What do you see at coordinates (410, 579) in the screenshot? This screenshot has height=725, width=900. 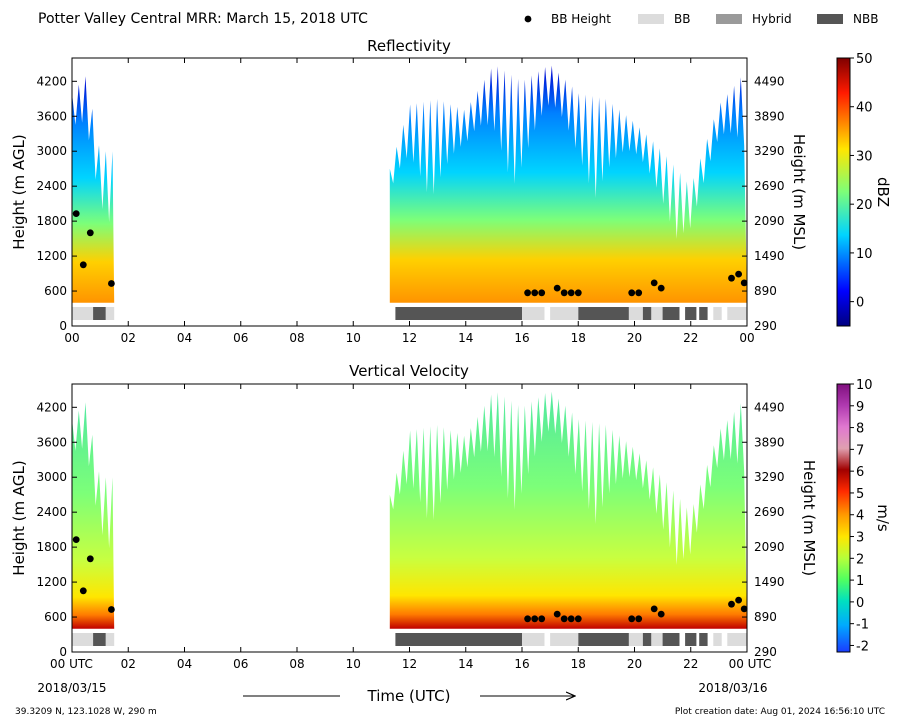 I see `velocity-bb-height-points` at bounding box center [410, 579].